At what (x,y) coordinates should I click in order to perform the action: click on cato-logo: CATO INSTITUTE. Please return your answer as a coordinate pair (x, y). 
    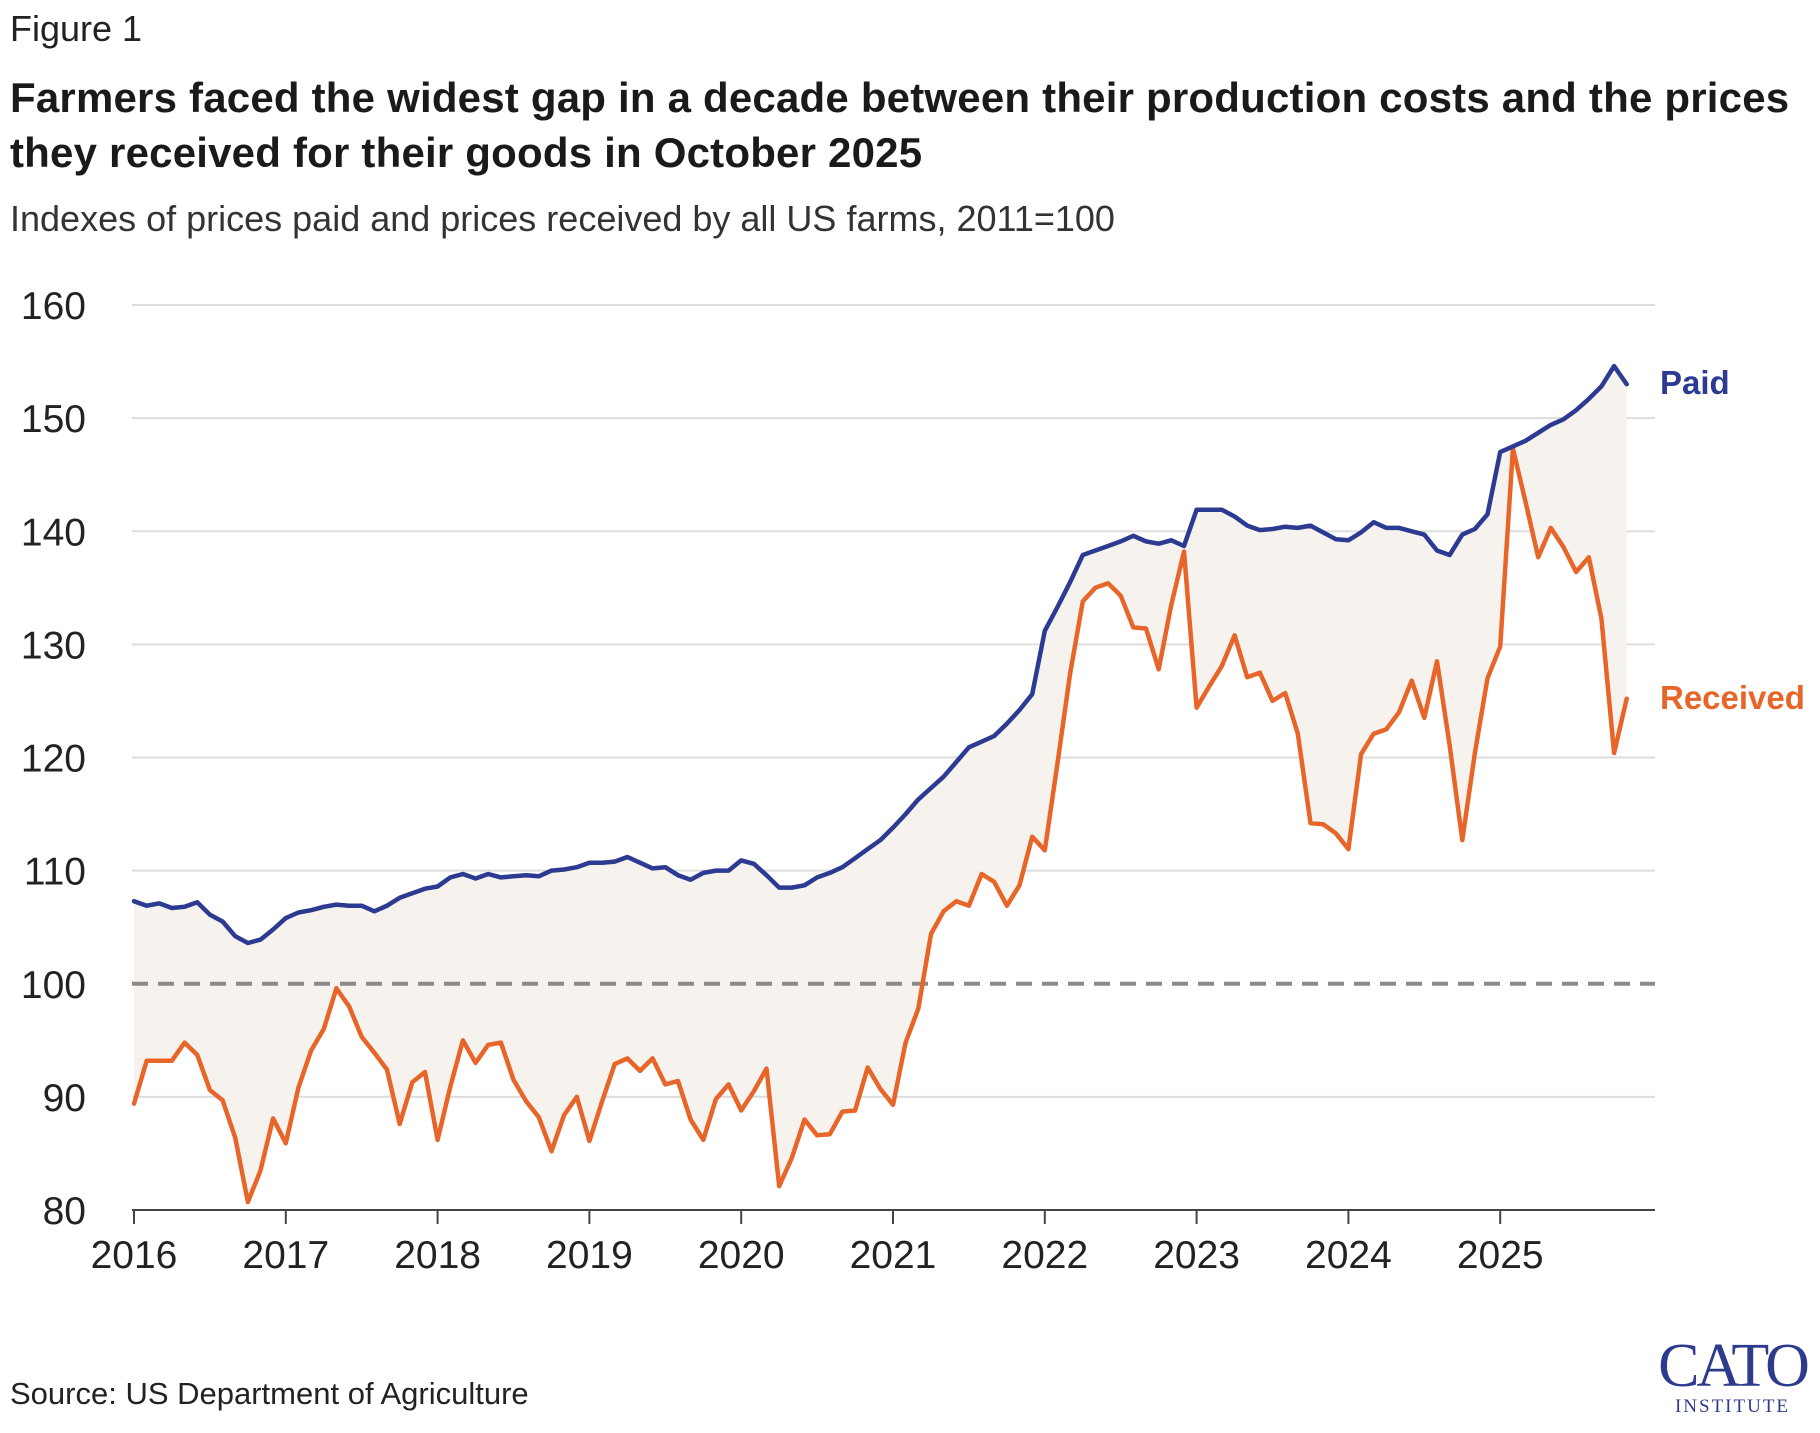
    Looking at the image, I should click on (1732, 1375).